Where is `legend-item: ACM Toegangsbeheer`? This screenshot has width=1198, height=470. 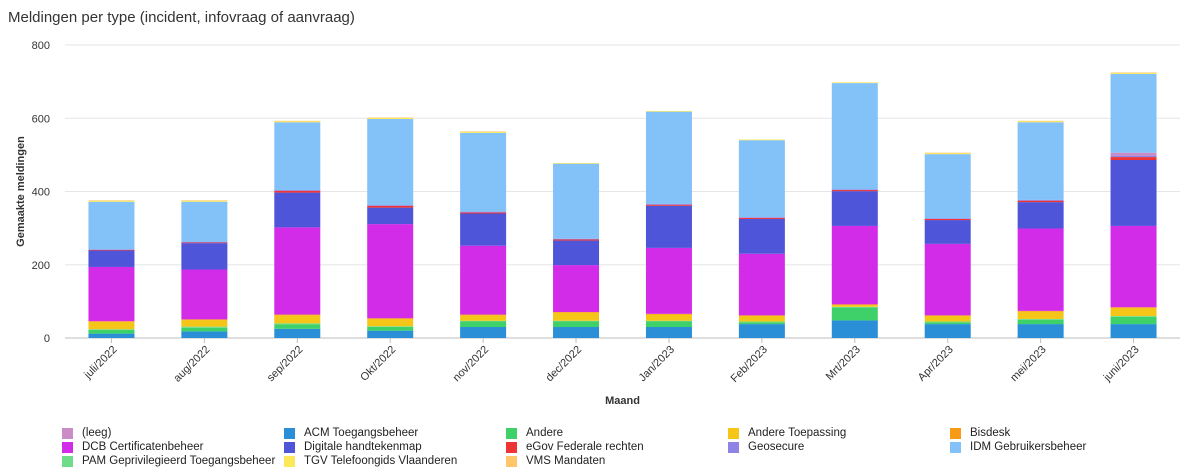
legend-item: ACM Toegangsbeheer is located at coordinates (395, 433).